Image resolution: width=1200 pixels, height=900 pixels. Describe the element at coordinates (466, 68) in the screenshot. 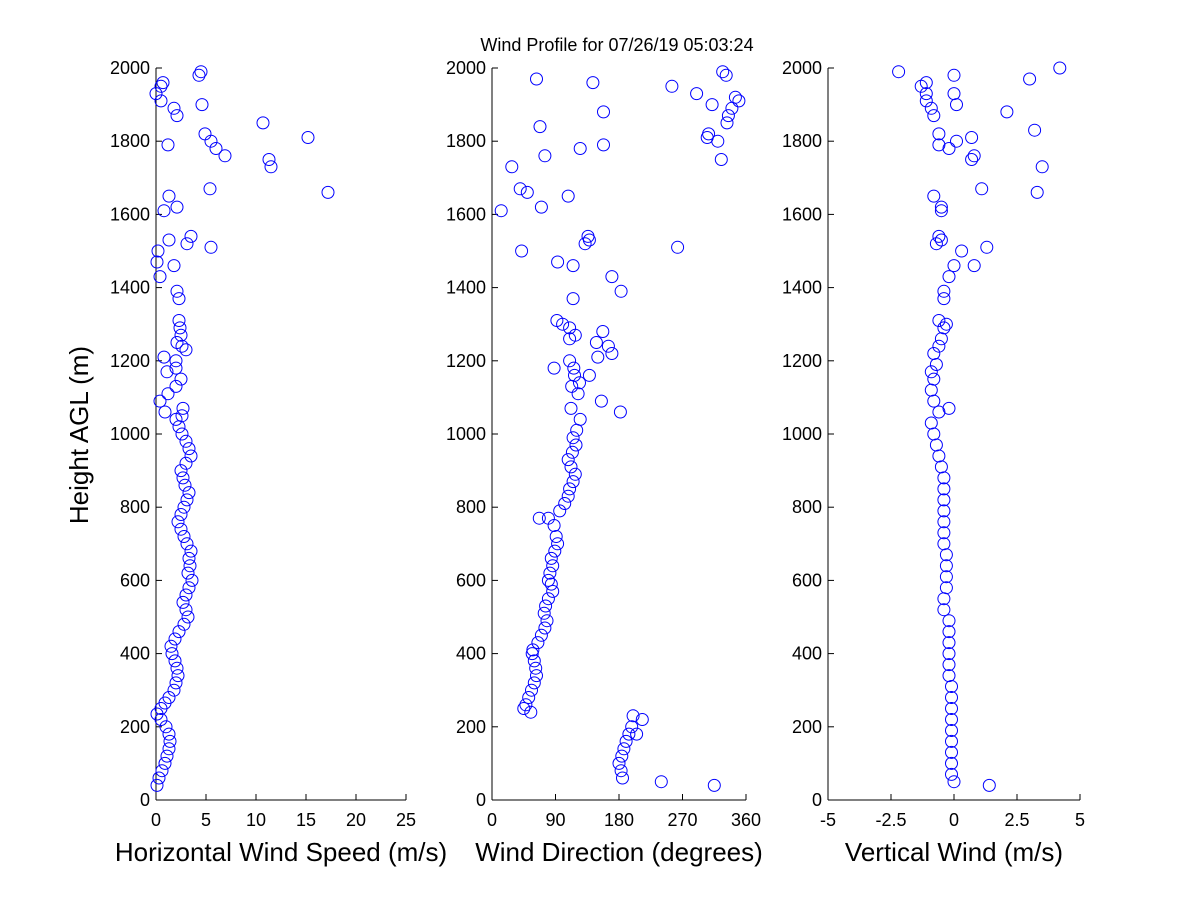

I see `y-tick-label: 2000` at that location.